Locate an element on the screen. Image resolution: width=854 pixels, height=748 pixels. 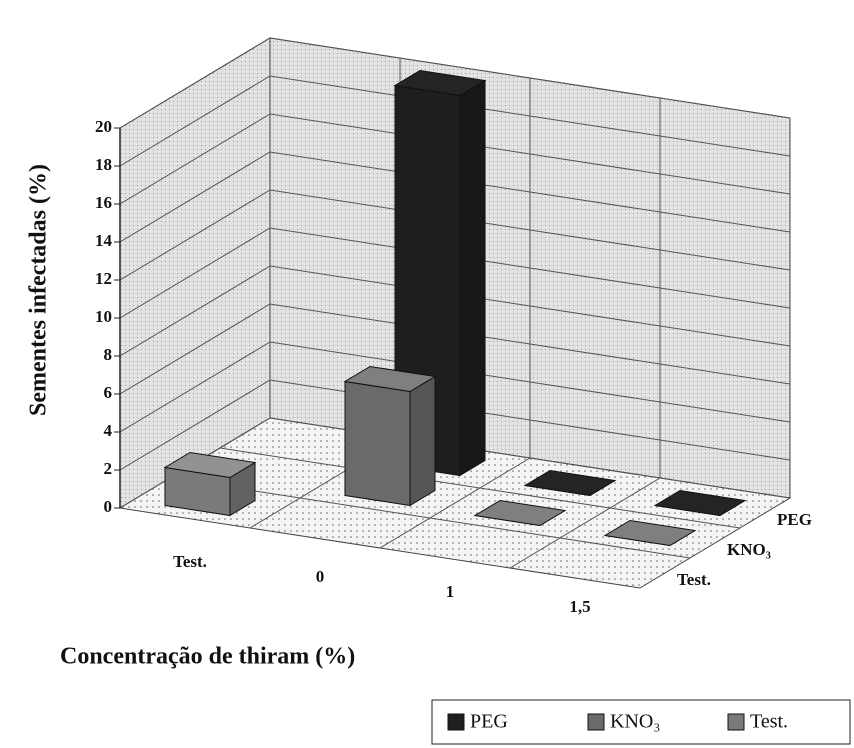
legend-label: Test. is located at coordinates (769, 722).